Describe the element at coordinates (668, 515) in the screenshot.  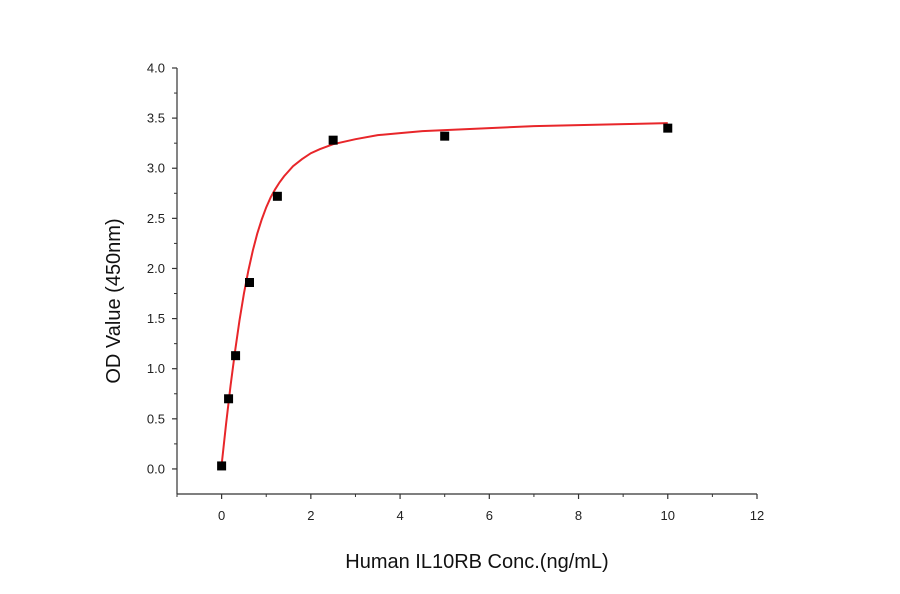
I see `x-tick-label: 10` at that location.